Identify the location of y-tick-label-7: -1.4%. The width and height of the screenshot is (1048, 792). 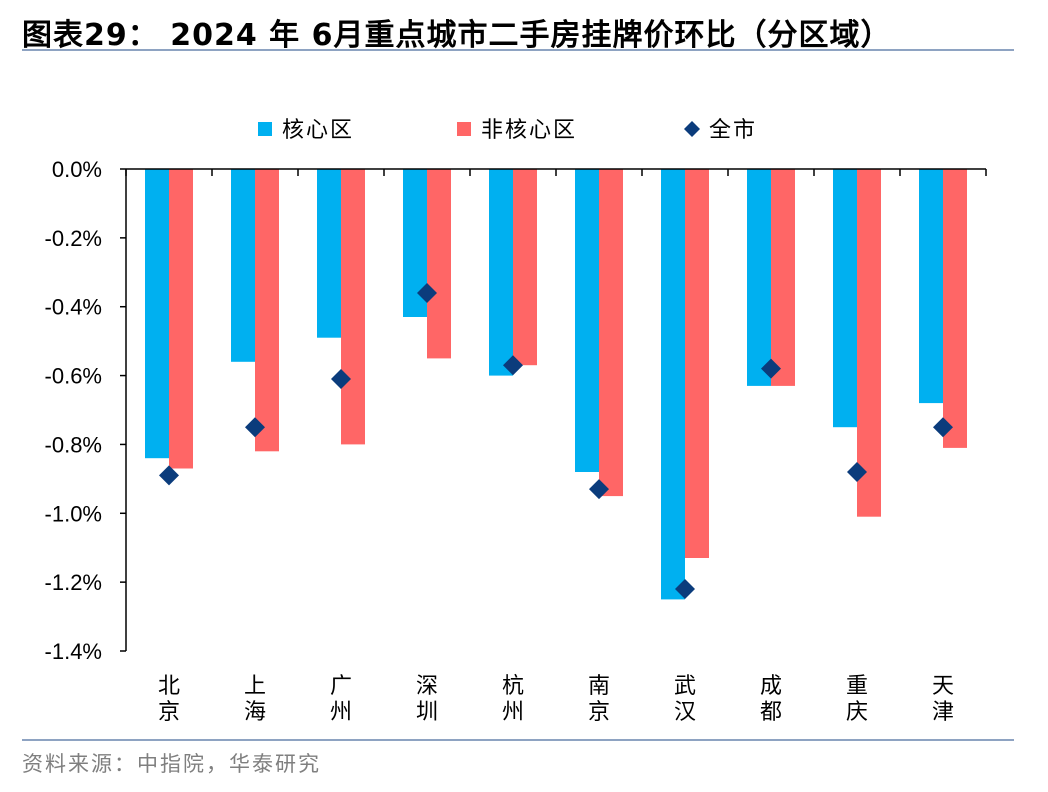
(73, 651).